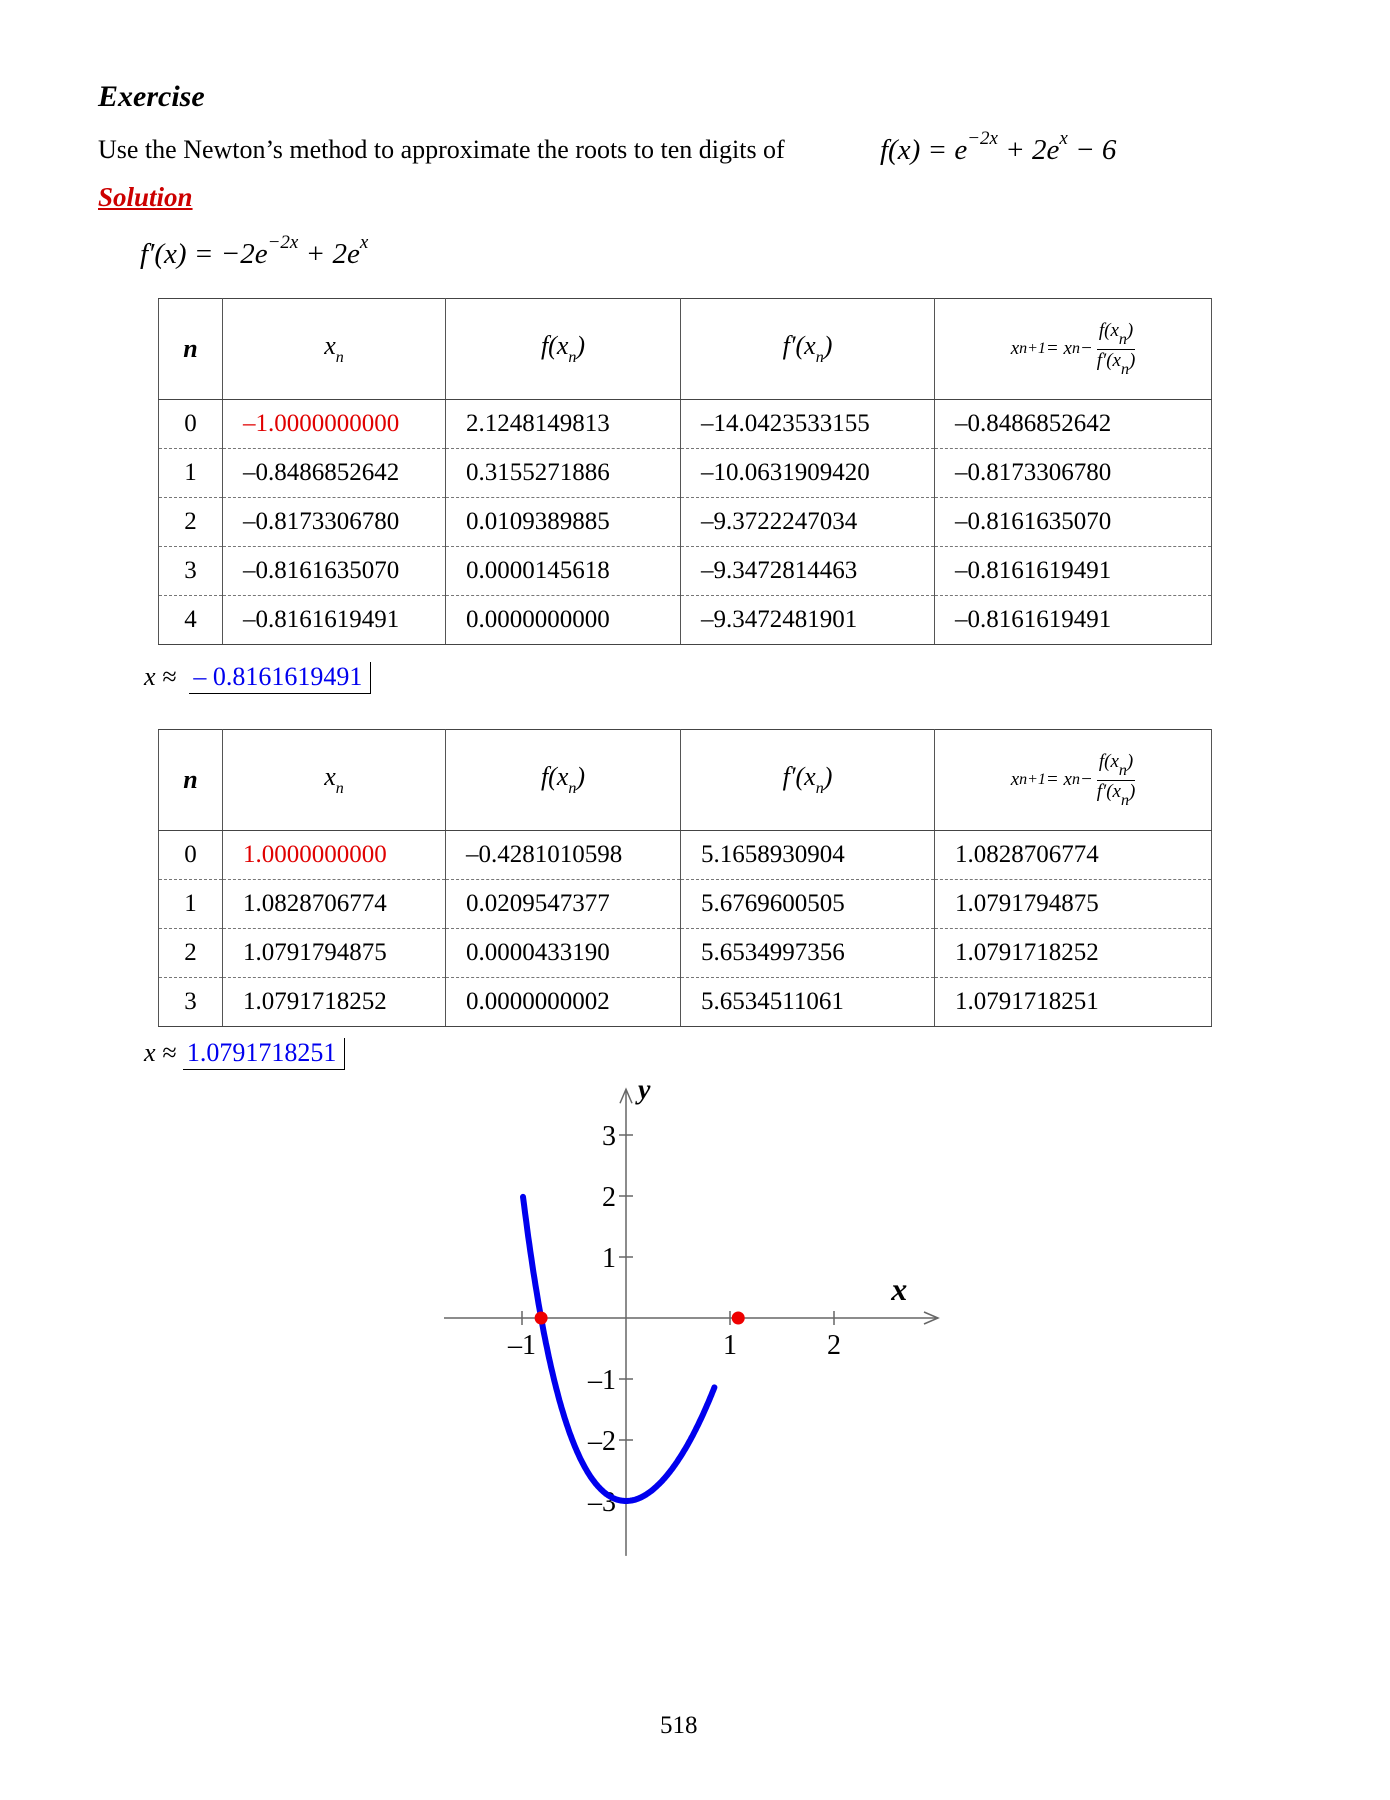 This screenshot has width=1390, height=1800. What do you see at coordinates (834, 1345) in the screenshot?
I see `x-tick-label: 2` at bounding box center [834, 1345].